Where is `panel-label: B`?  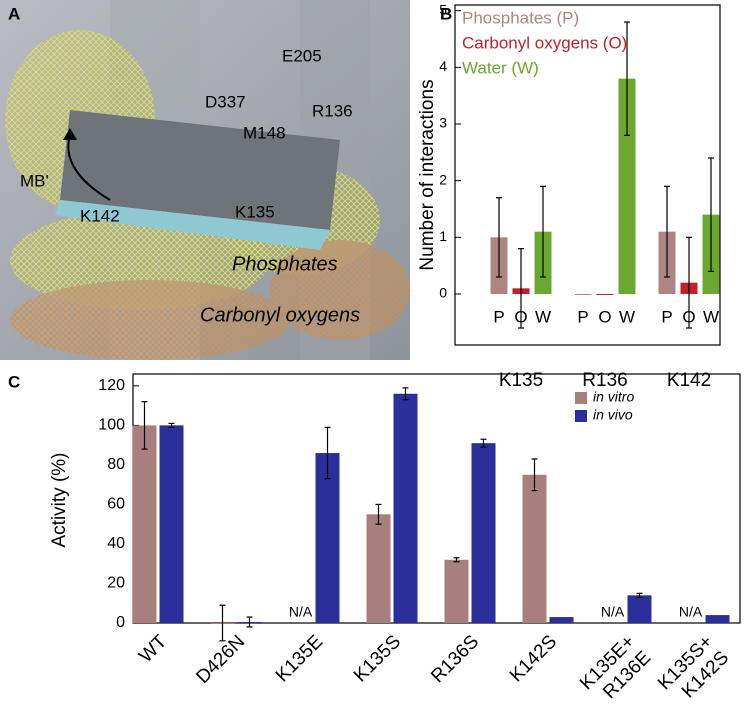 panel-label: B is located at coordinates (446, 13).